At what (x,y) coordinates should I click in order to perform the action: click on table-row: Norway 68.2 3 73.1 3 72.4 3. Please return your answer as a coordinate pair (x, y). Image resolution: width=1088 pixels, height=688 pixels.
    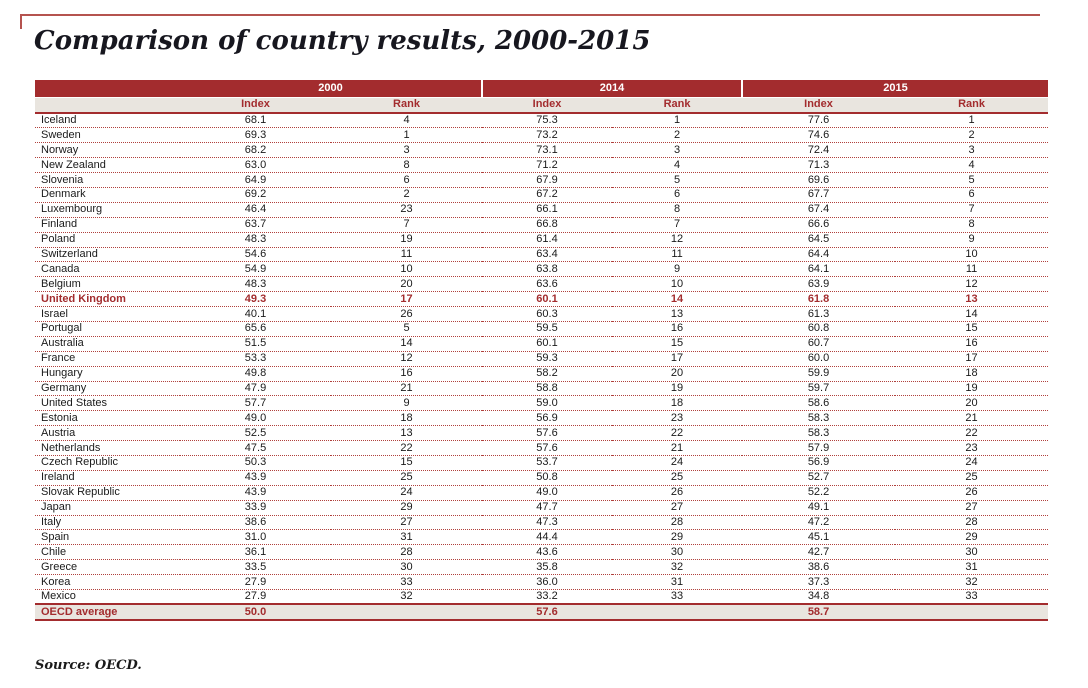
    Looking at the image, I should click on (542, 150).